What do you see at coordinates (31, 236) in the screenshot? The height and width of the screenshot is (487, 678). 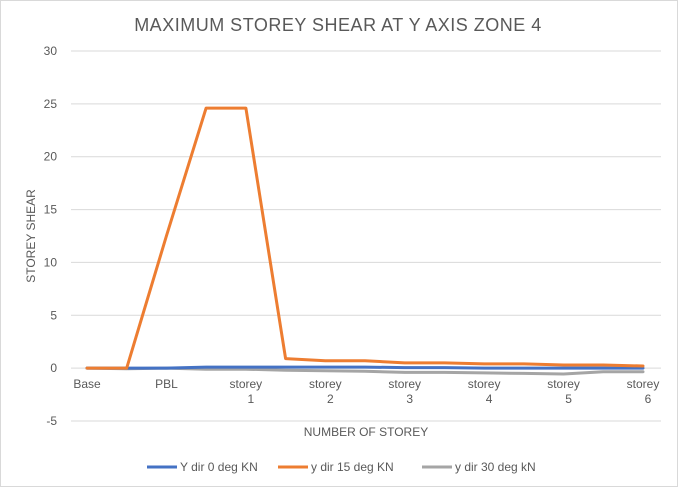 I see `y-axis-title: STOREY SHEAR` at bounding box center [31, 236].